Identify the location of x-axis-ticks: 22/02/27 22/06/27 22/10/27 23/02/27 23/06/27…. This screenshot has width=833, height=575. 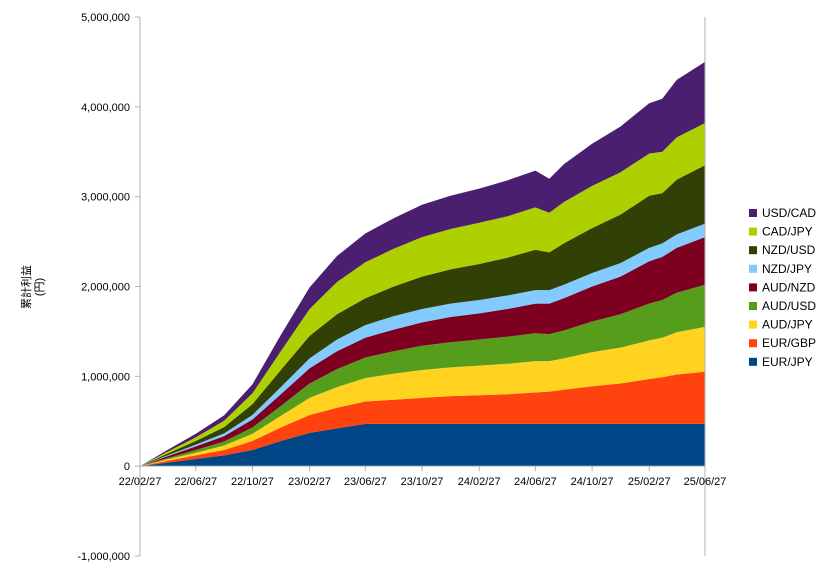
(423, 477).